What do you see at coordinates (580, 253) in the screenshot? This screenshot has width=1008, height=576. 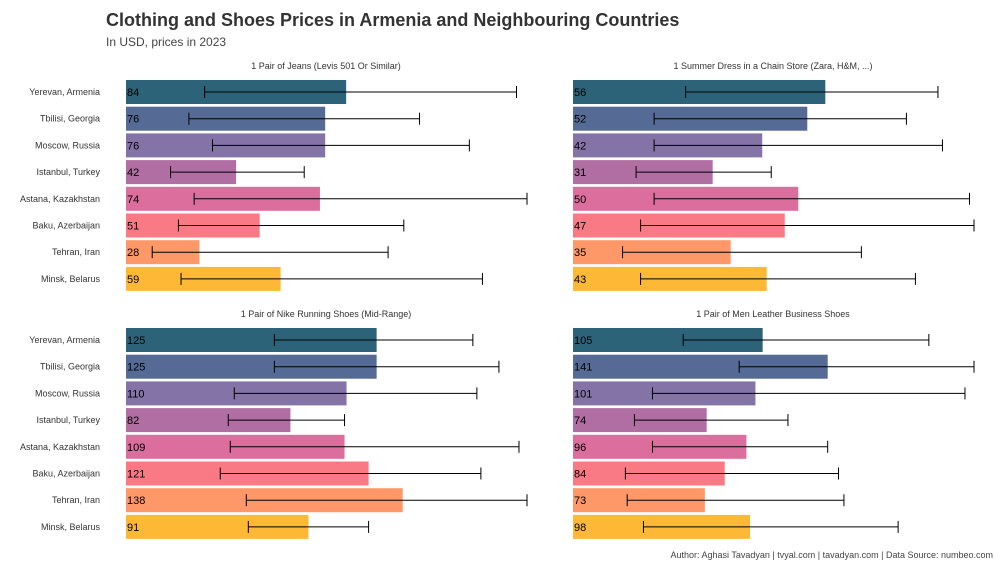 I see `value-label: 35` at bounding box center [580, 253].